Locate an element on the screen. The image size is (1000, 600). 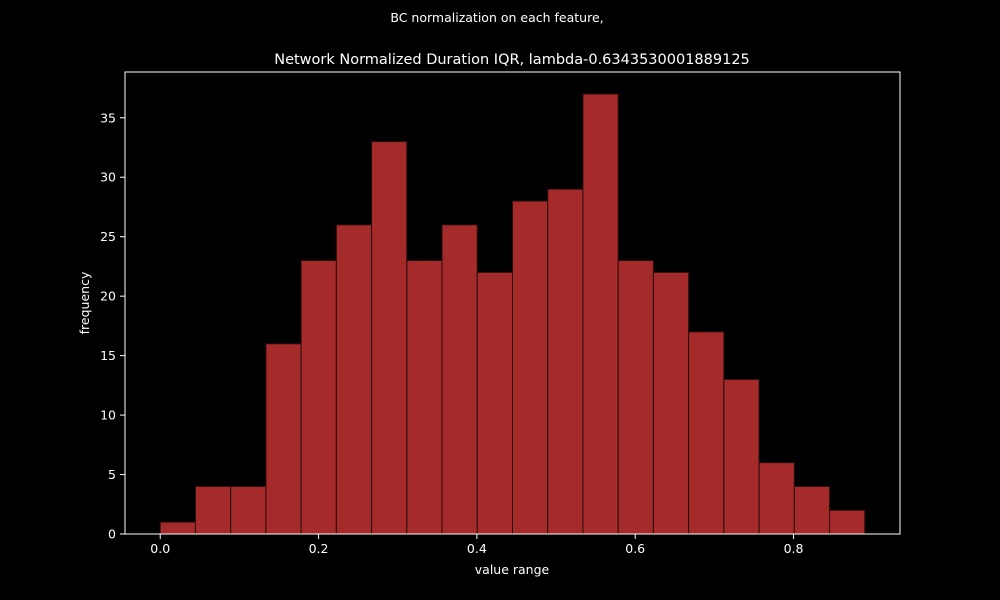
x-tick-label: 0.6 is located at coordinates (635, 548).